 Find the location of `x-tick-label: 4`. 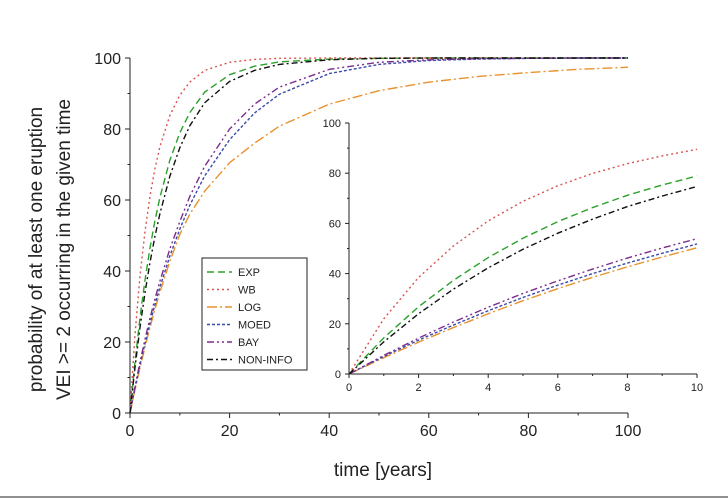

x-tick-label: 4 is located at coordinates (488, 388).